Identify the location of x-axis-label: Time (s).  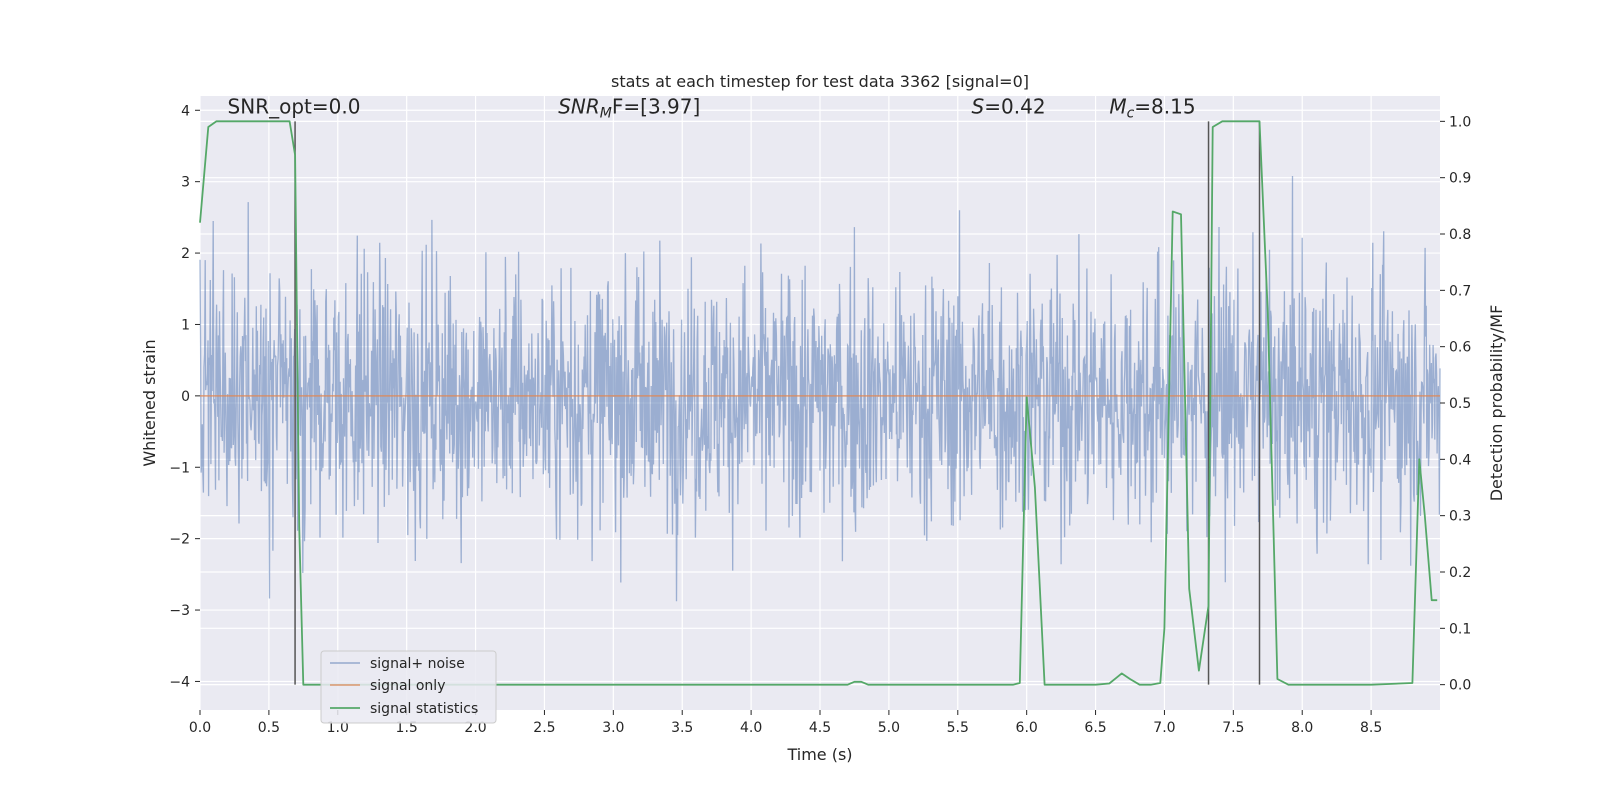
(819, 754).